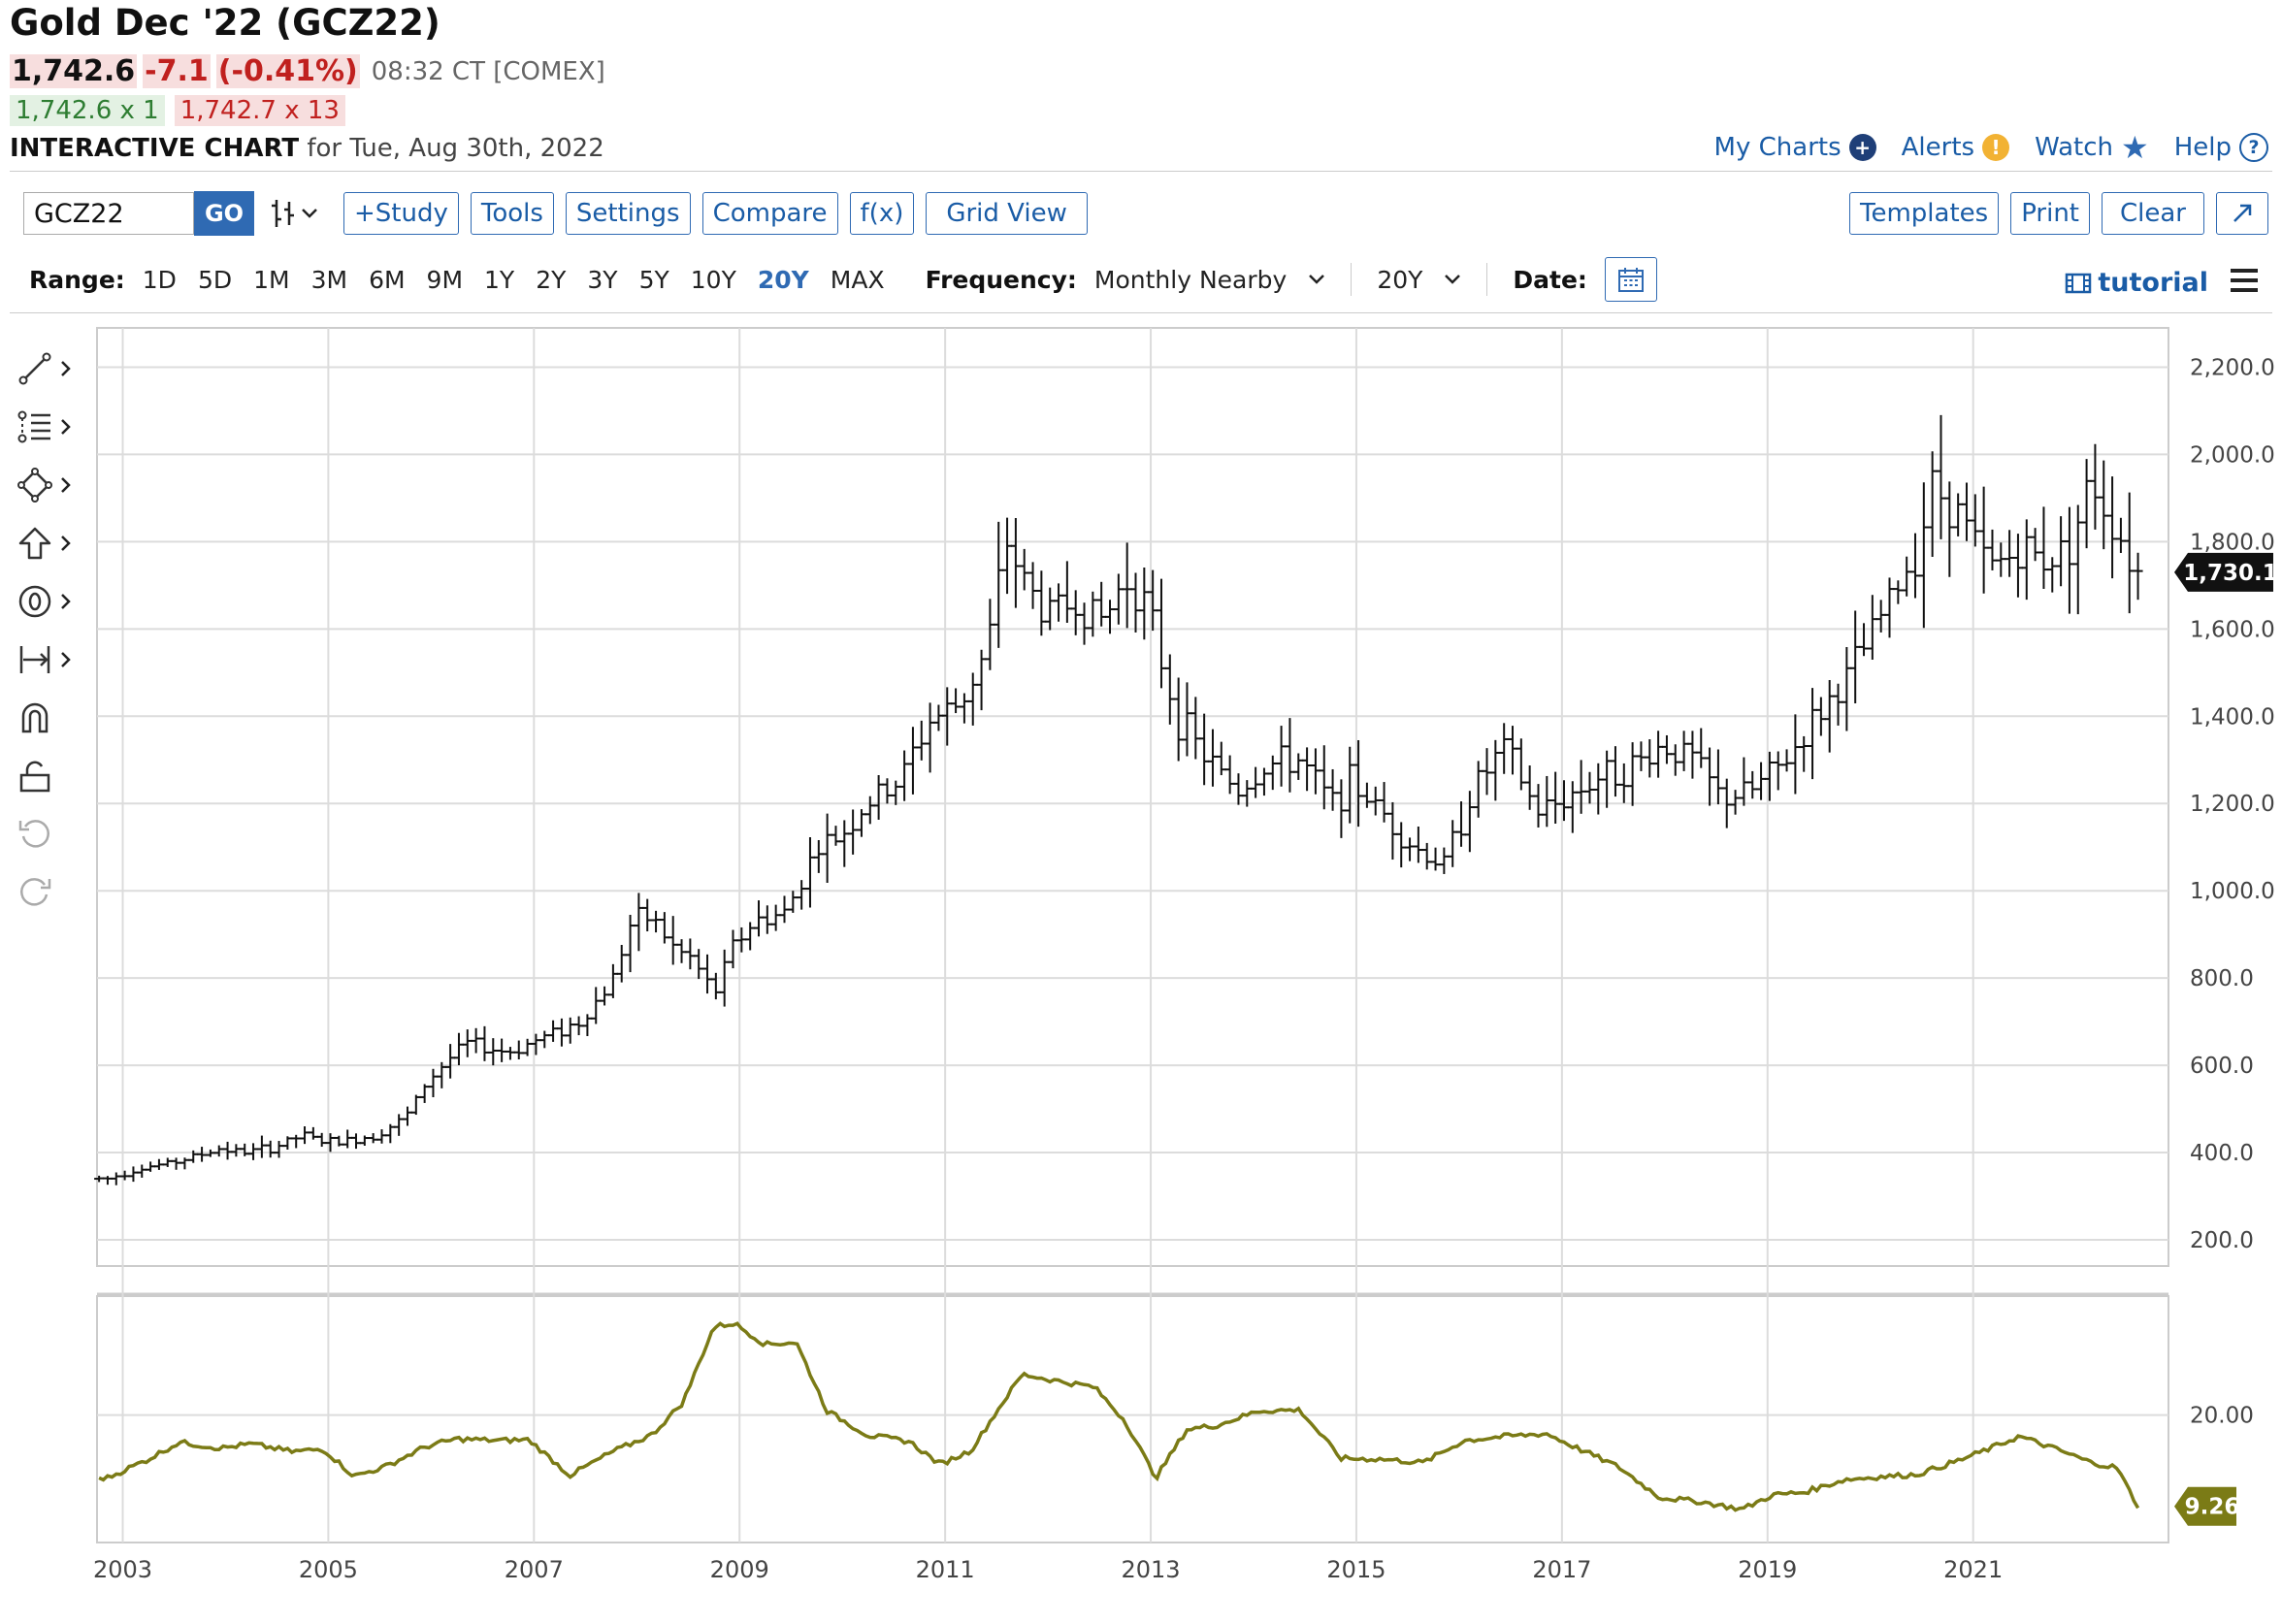 This screenshot has height=1624, width=2282. What do you see at coordinates (2202, 147) in the screenshot?
I see `help-label: Help` at bounding box center [2202, 147].